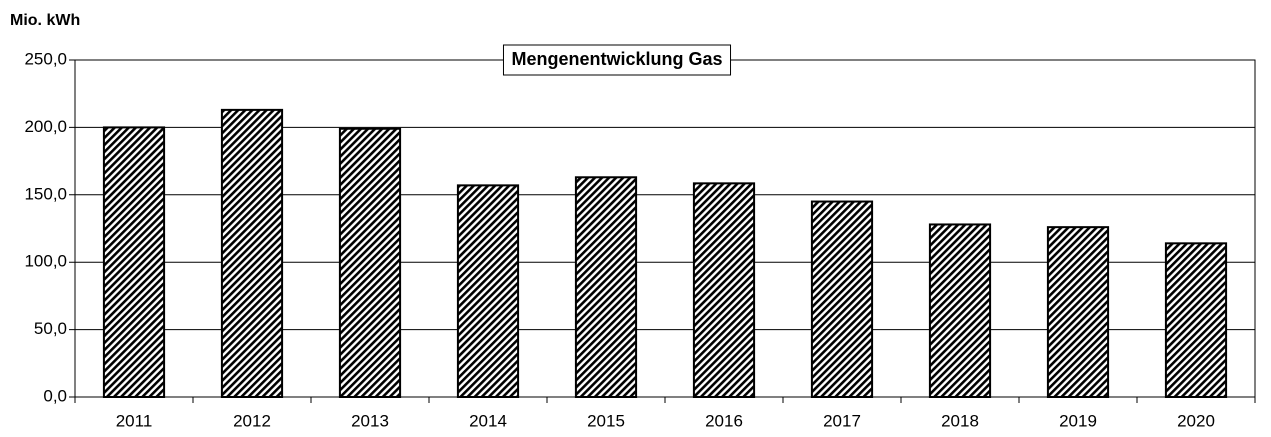 Image resolution: width=1271 pixels, height=437 pixels. What do you see at coordinates (45, 126) in the screenshot?
I see `y-tick-label: 200,0` at bounding box center [45, 126].